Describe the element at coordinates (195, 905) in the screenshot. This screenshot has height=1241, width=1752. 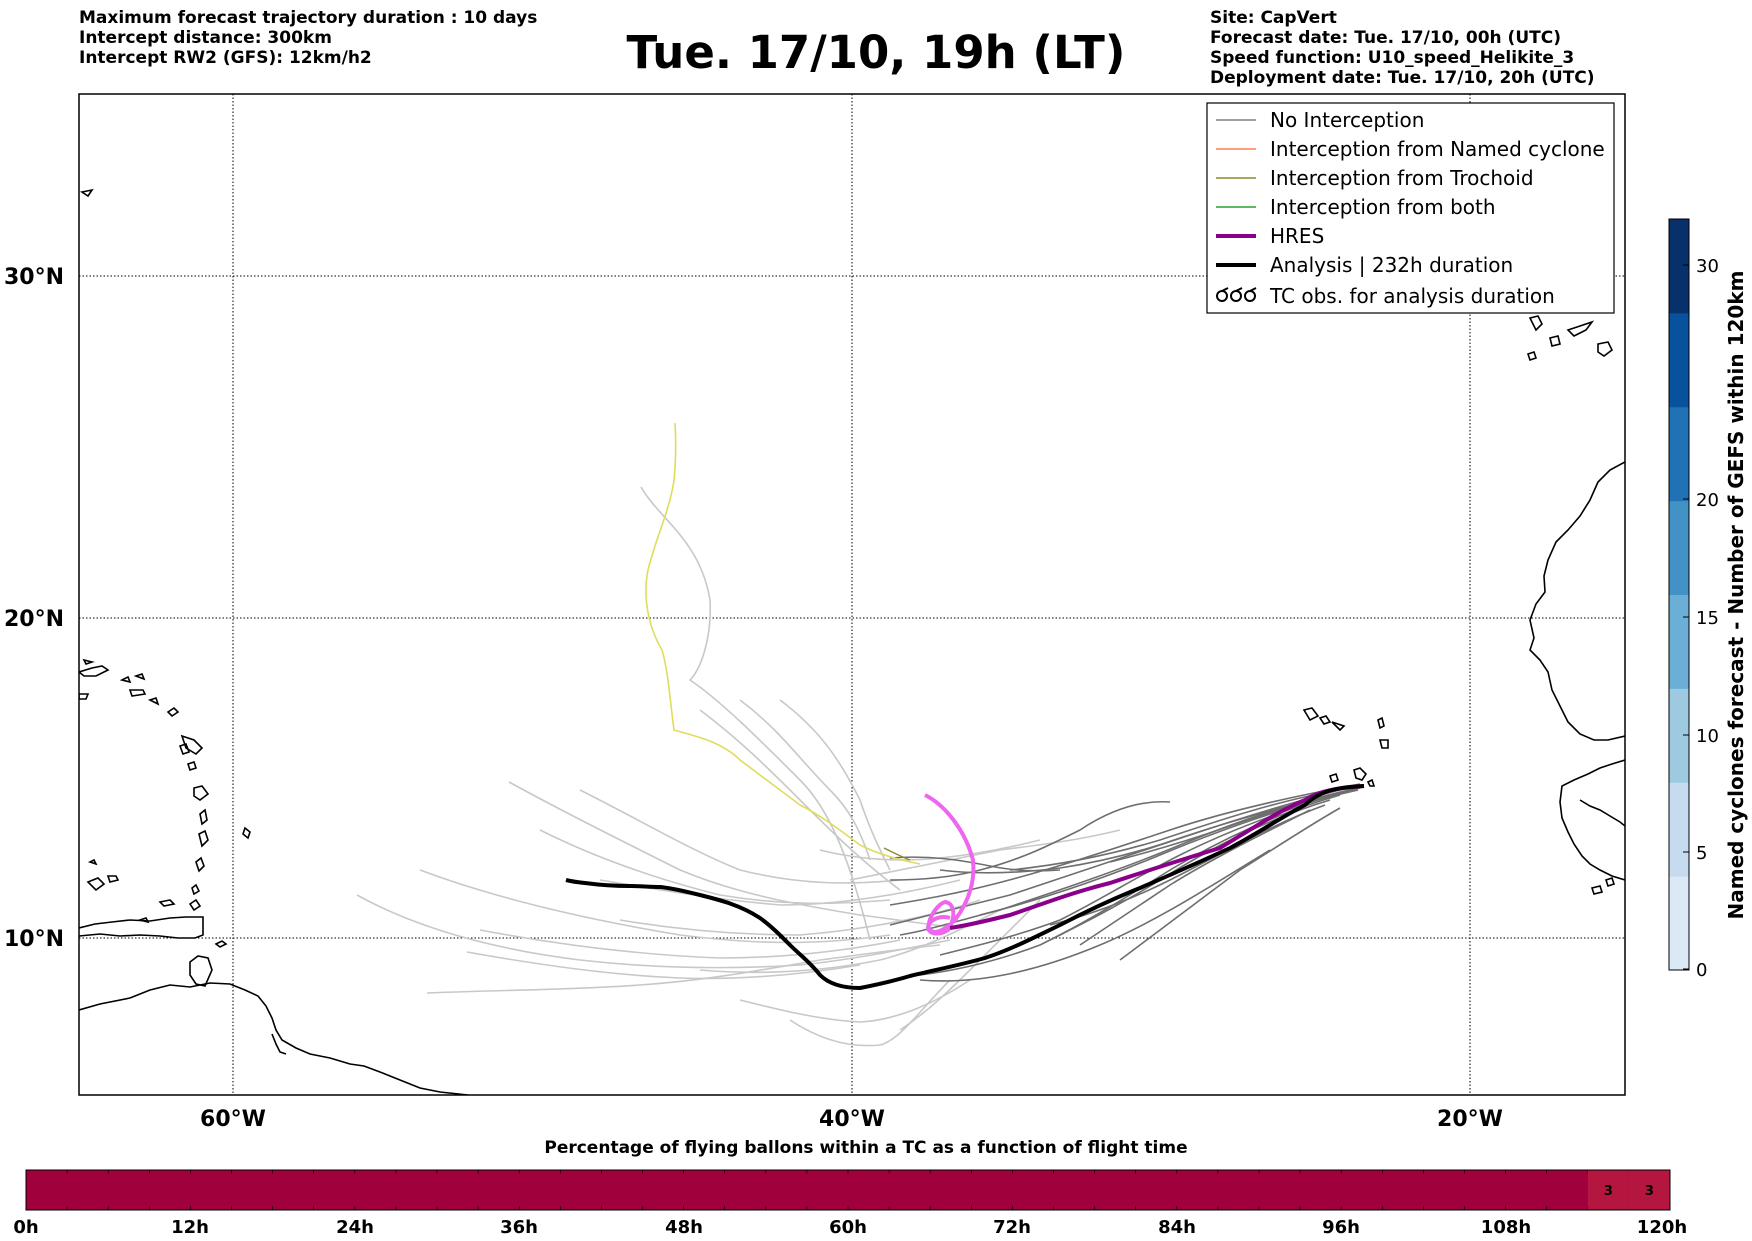
I see `island-grenada` at that location.